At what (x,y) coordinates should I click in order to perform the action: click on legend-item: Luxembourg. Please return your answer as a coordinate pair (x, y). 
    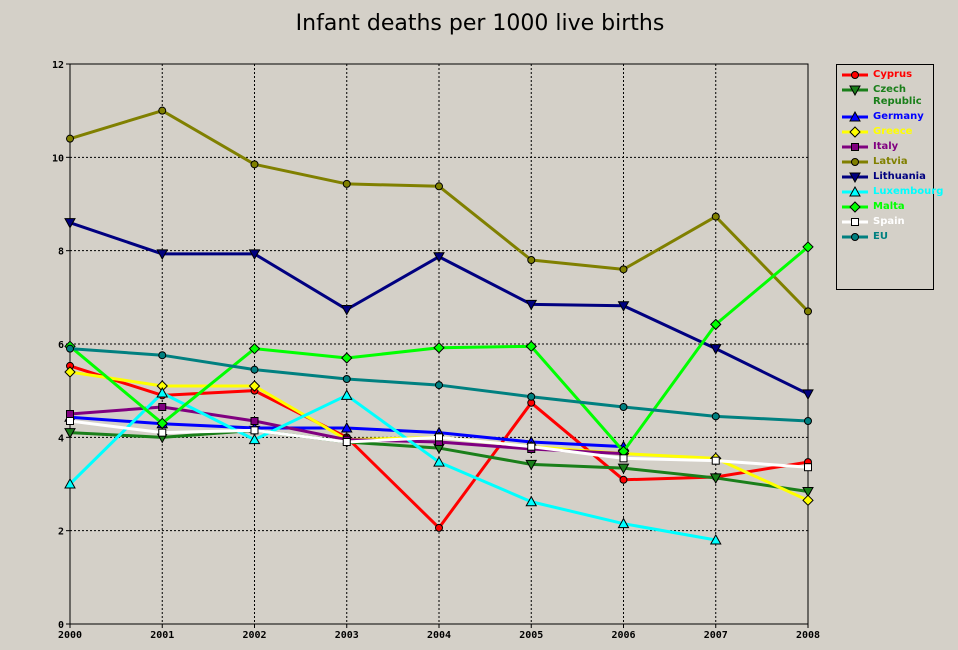
    Looking at the image, I should click on (892, 192).